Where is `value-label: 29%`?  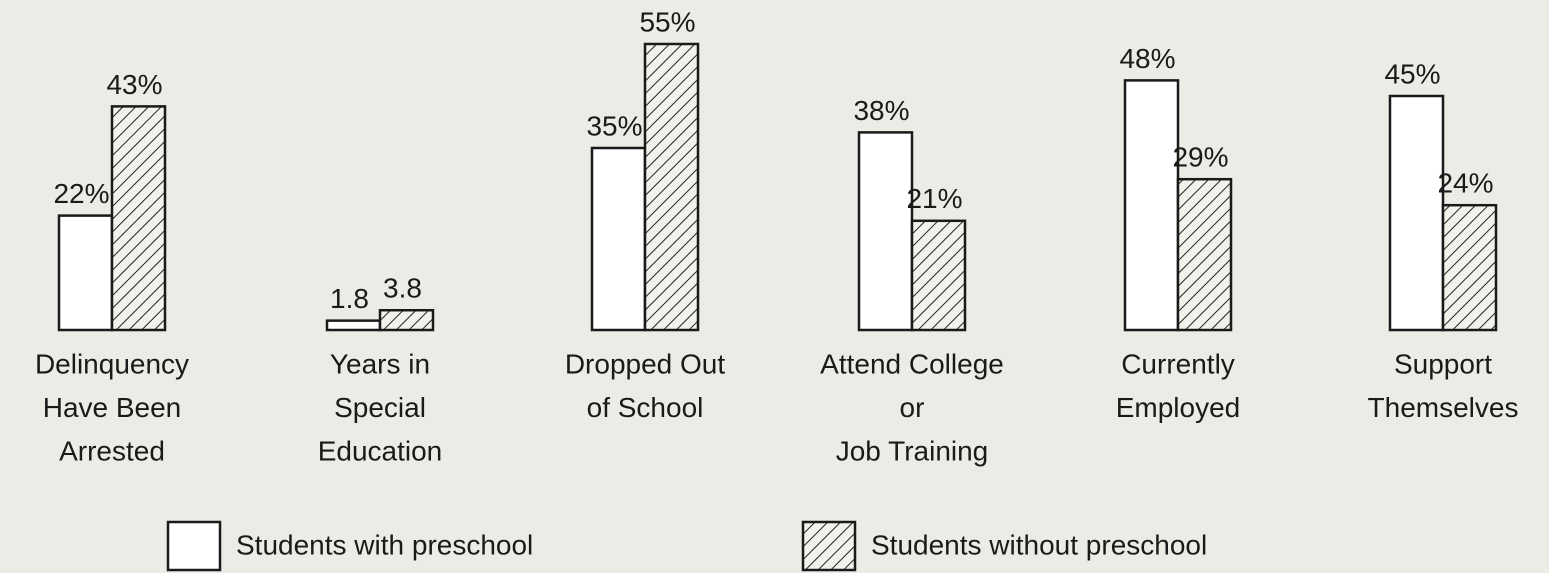 value-label: 29% is located at coordinates (1200, 157).